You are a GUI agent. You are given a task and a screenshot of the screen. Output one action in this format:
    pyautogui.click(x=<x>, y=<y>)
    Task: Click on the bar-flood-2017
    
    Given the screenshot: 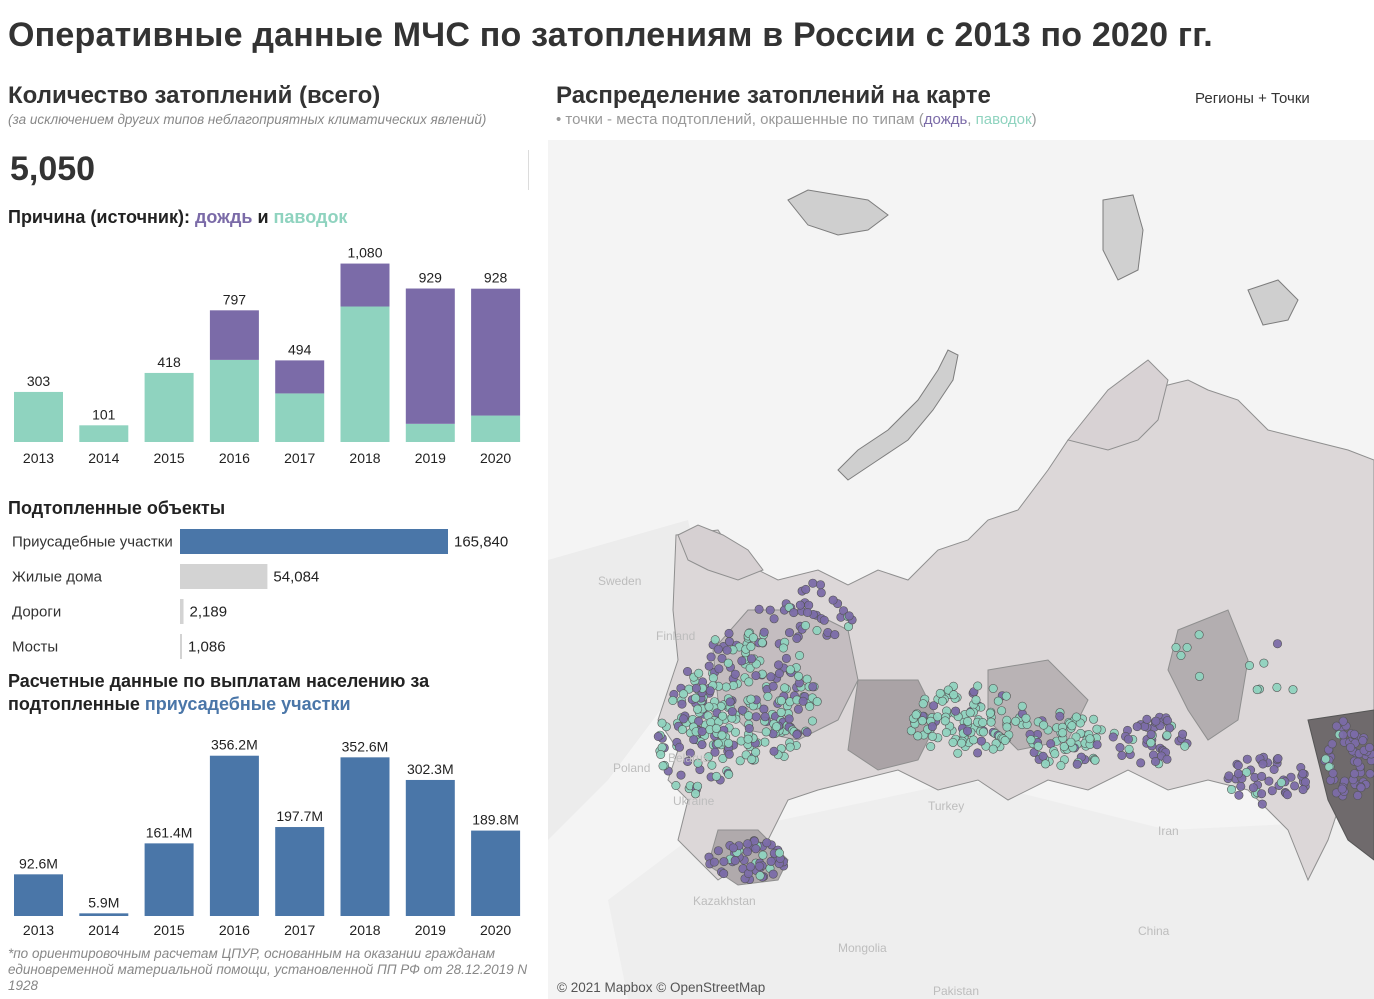 What is the action you would take?
    pyautogui.click(x=300, y=417)
    